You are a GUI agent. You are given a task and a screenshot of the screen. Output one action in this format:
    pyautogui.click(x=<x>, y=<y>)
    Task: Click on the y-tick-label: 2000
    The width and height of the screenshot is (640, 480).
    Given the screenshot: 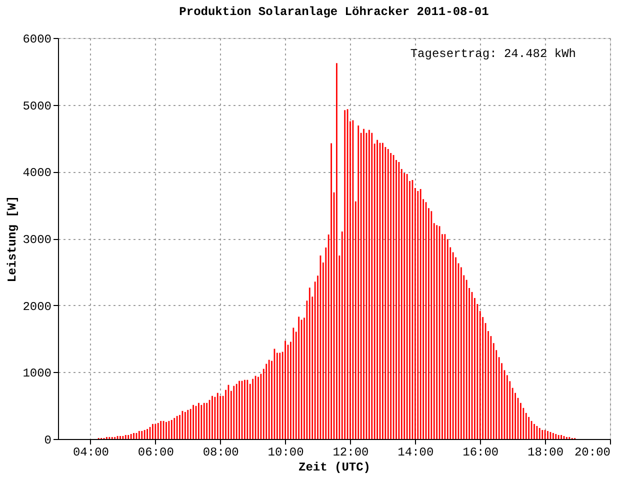 What is the action you would take?
    pyautogui.click(x=37, y=307)
    